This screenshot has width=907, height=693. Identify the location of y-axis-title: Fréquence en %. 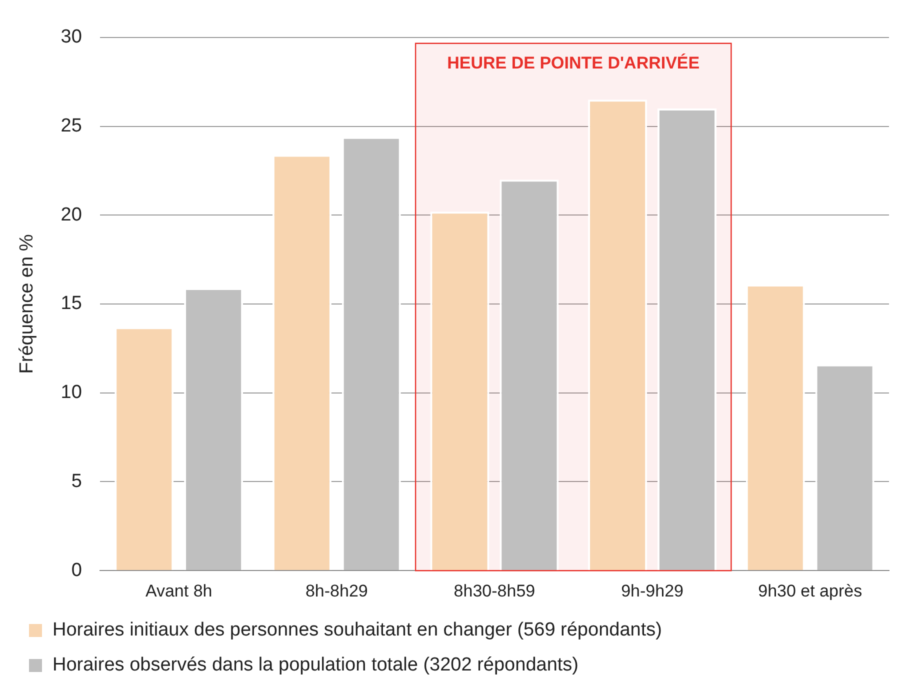
(27, 304).